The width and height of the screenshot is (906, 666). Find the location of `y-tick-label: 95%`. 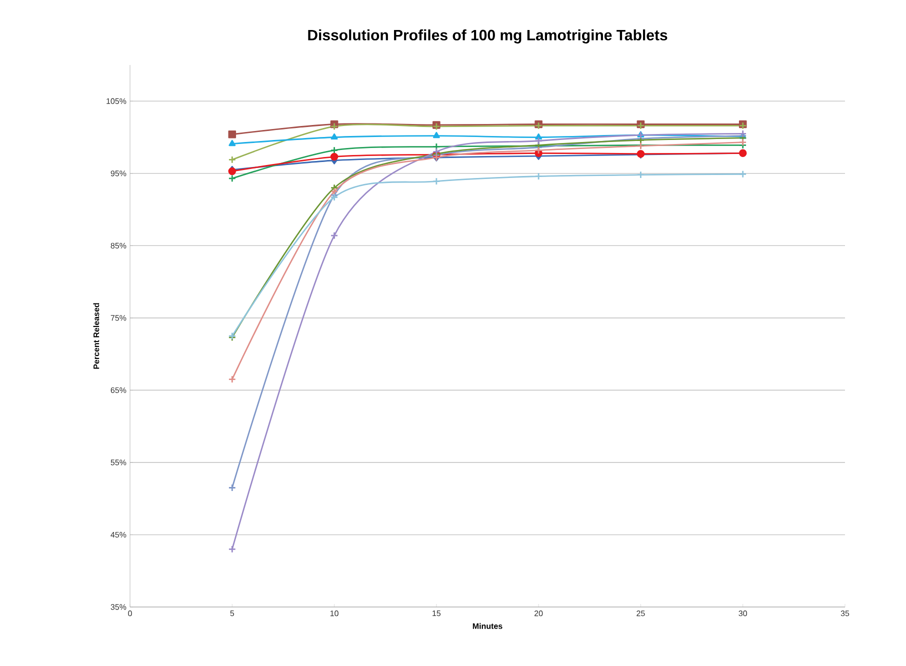

y-tick-label: 95% is located at coordinates (118, 173).